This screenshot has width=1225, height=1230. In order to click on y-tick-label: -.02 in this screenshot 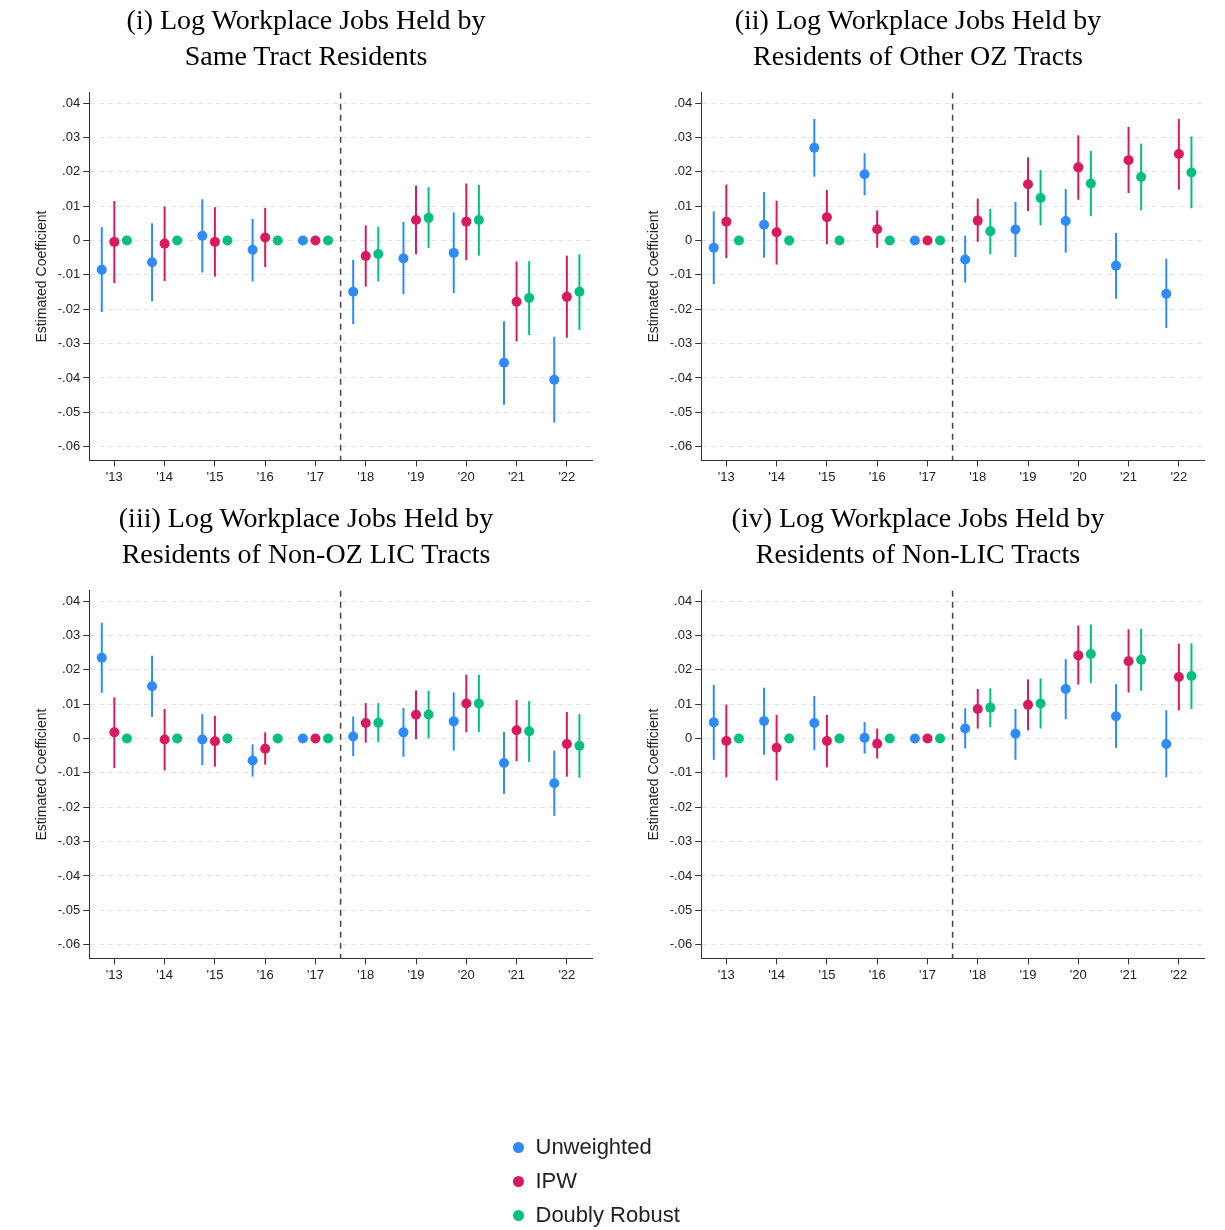, I will do `click(69, 308)`.